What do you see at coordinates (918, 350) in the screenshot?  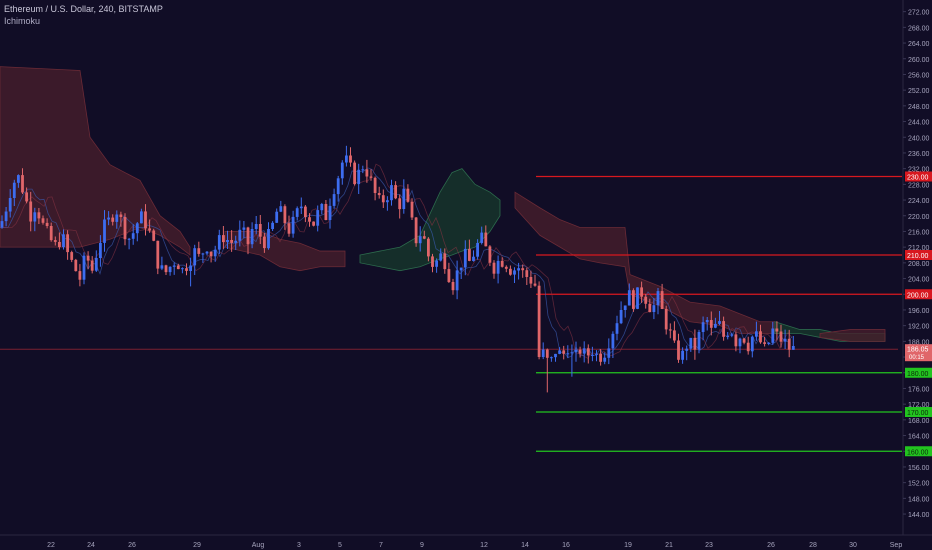 I see `current-price-label: 186.05` at bounding box center [918, 350].